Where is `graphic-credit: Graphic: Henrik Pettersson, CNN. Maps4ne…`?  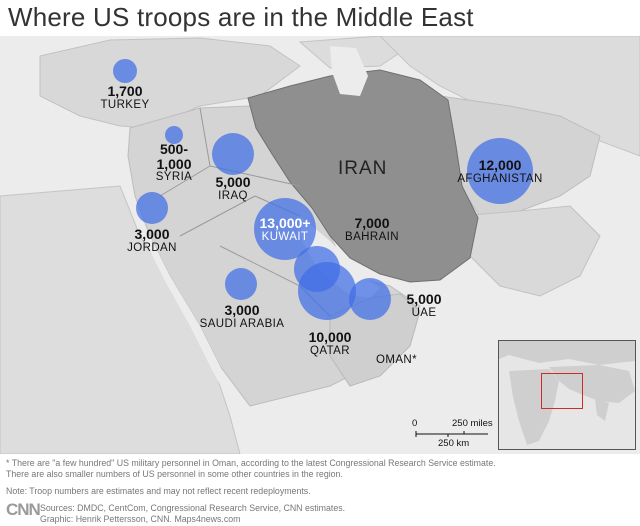 graphic-credit: Graphic: Henrik Pettersson, CNN. Maps4ne… is located at coordinates (140, 519).